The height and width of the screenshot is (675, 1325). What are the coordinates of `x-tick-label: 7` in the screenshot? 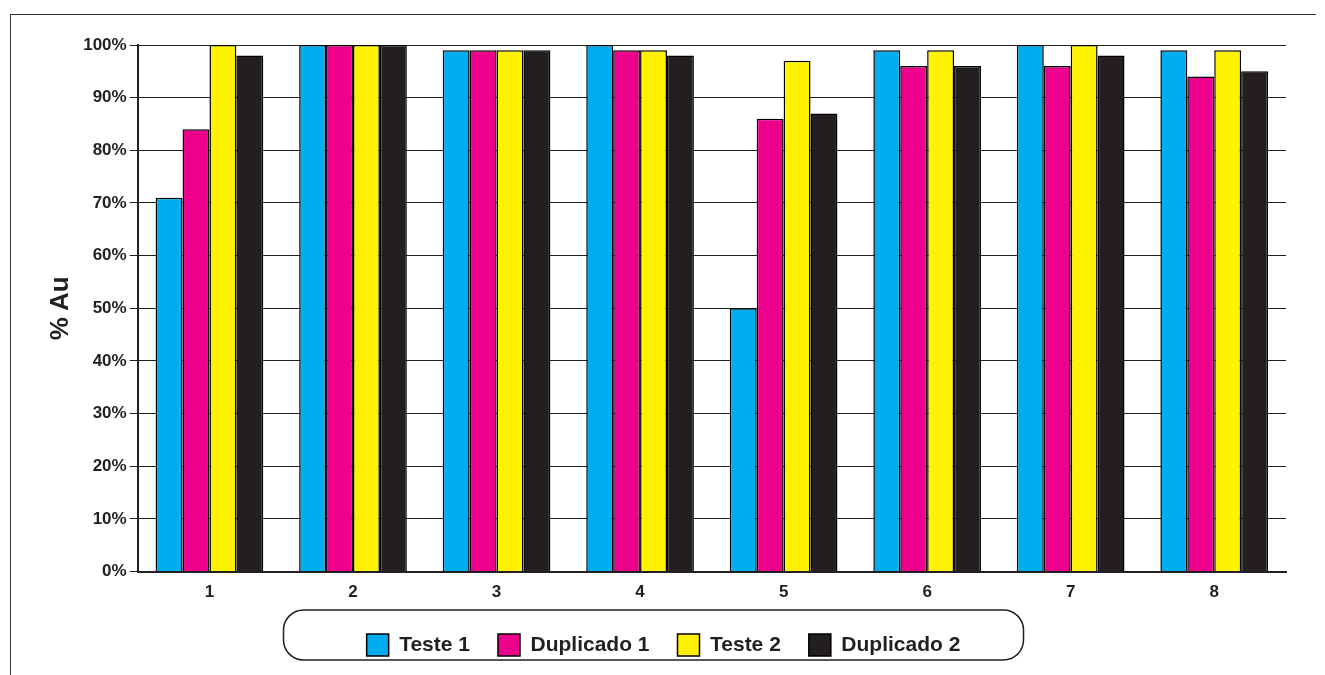 It's located at (1070, 592).